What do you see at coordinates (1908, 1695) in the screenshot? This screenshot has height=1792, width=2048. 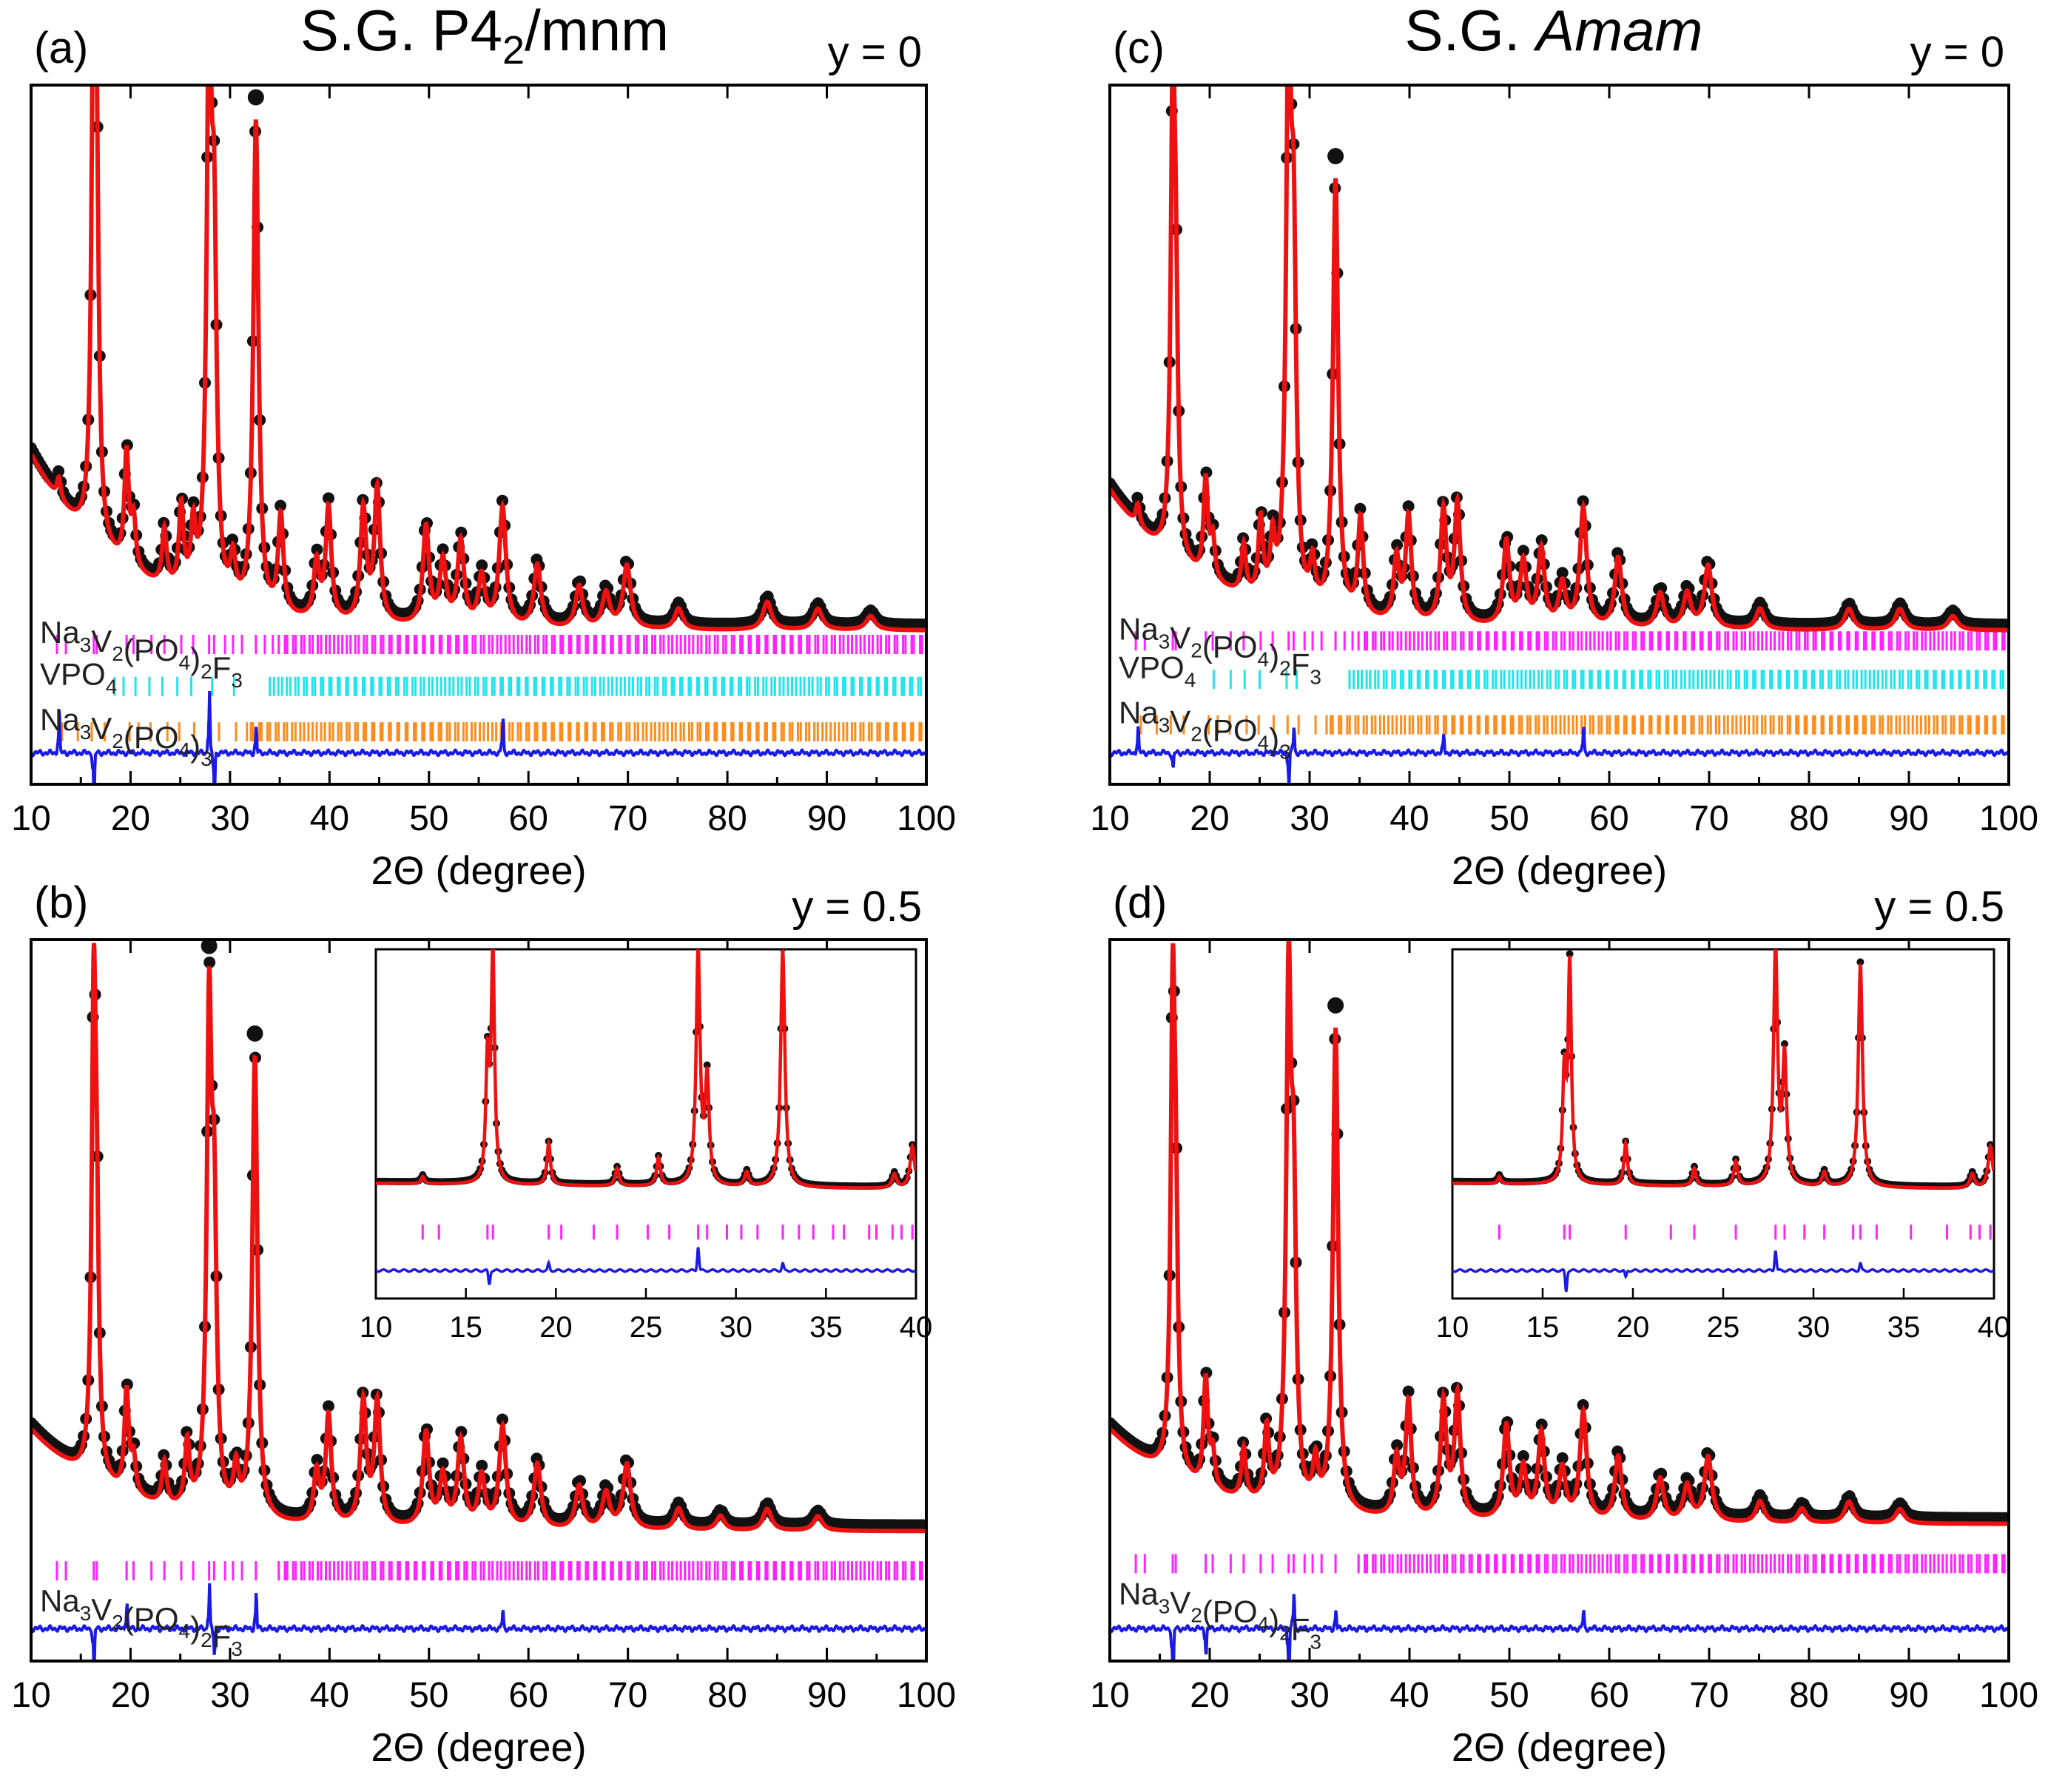 I see `x-tick-label: 90` at bounding box center [1908, 1695].